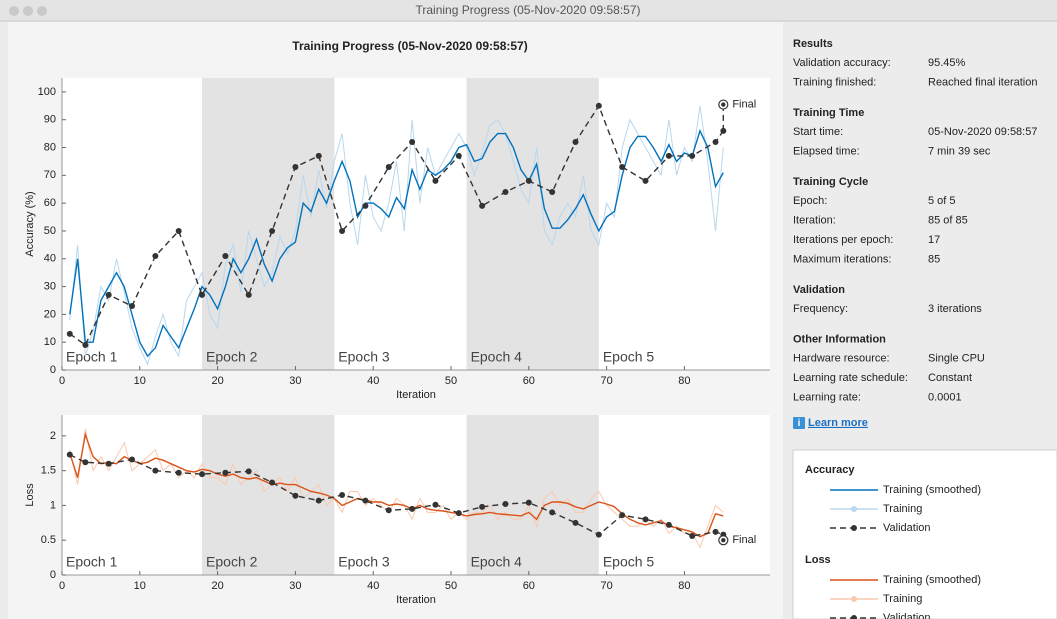 The height and width of the screenshot is (619, 1057). What do you see at coordinates (92, 357) in the screenshot?
I see `epoch-label: Epoch 1` at bounding box center [92, 357].